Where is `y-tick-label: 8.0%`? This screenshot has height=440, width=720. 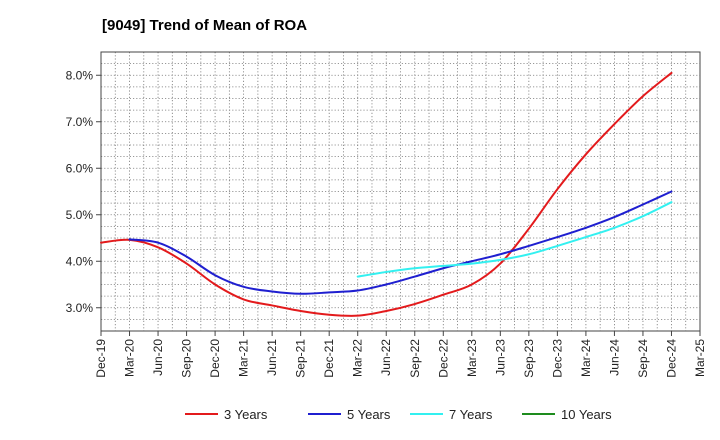
y-tick-label: 8.0% is located at coordinates (80, 75).